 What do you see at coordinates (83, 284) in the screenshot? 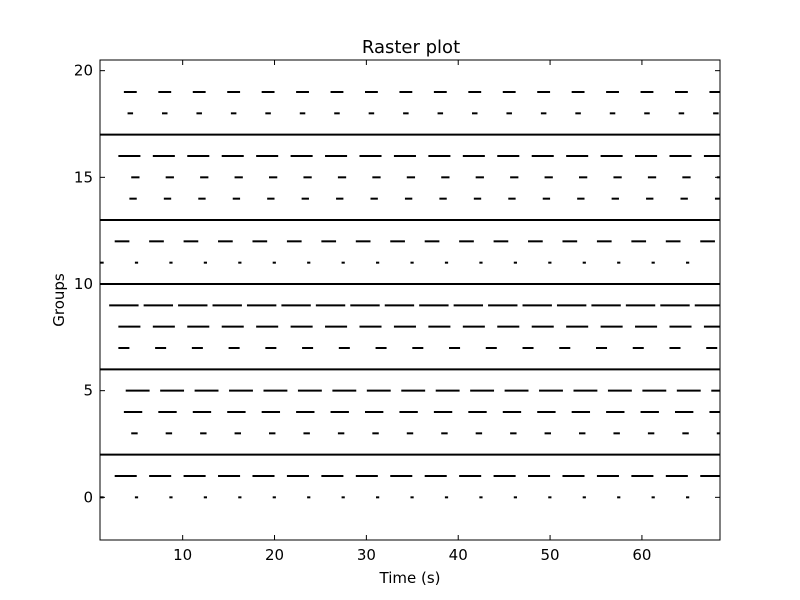
I see `y-tick-label: 10` at bounding box center [83, 284].